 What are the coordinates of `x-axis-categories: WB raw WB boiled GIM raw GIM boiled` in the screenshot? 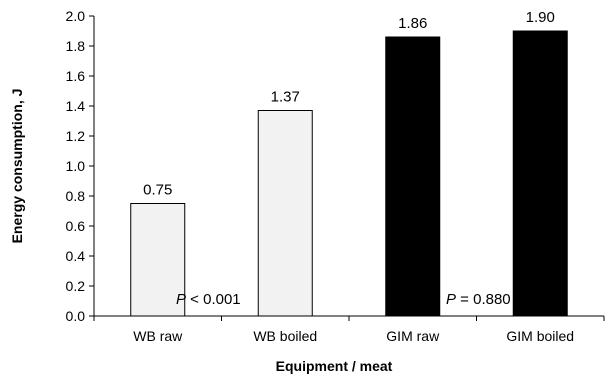 It's located at (349, 330).